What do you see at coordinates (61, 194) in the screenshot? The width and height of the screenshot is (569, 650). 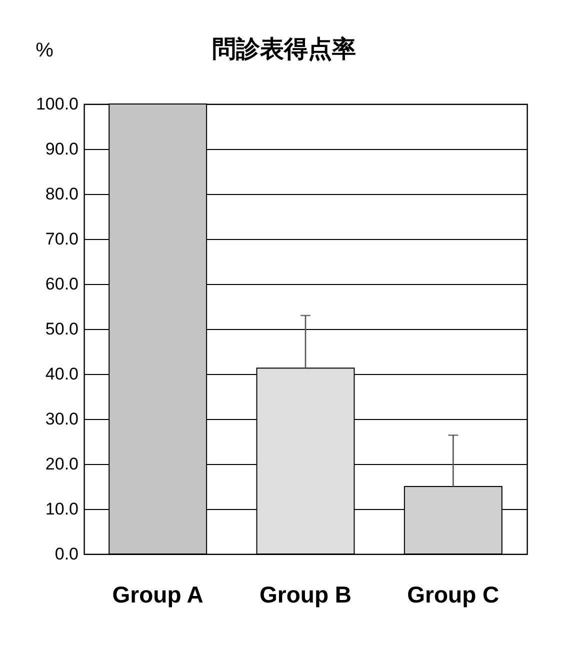 I see `y-tick-label: 80.0` at bounding box center [61, 194].